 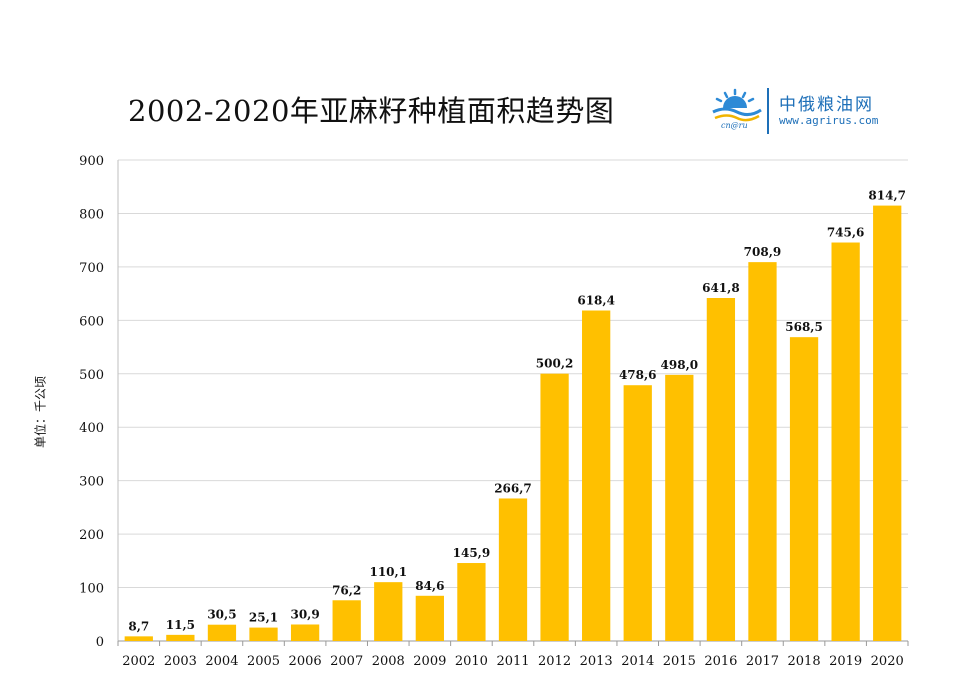 I want to click on data-label: 25,1, so click(x=263, y=618).